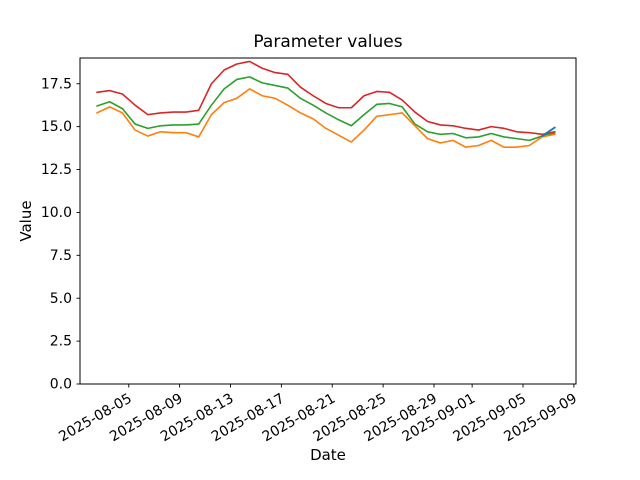 This screenshot has height=480, width=640. What do you see at coordinates (61, 342) in the screenshot?
I see `y-tick-label: 2.5` at bounding box center [61, 342].